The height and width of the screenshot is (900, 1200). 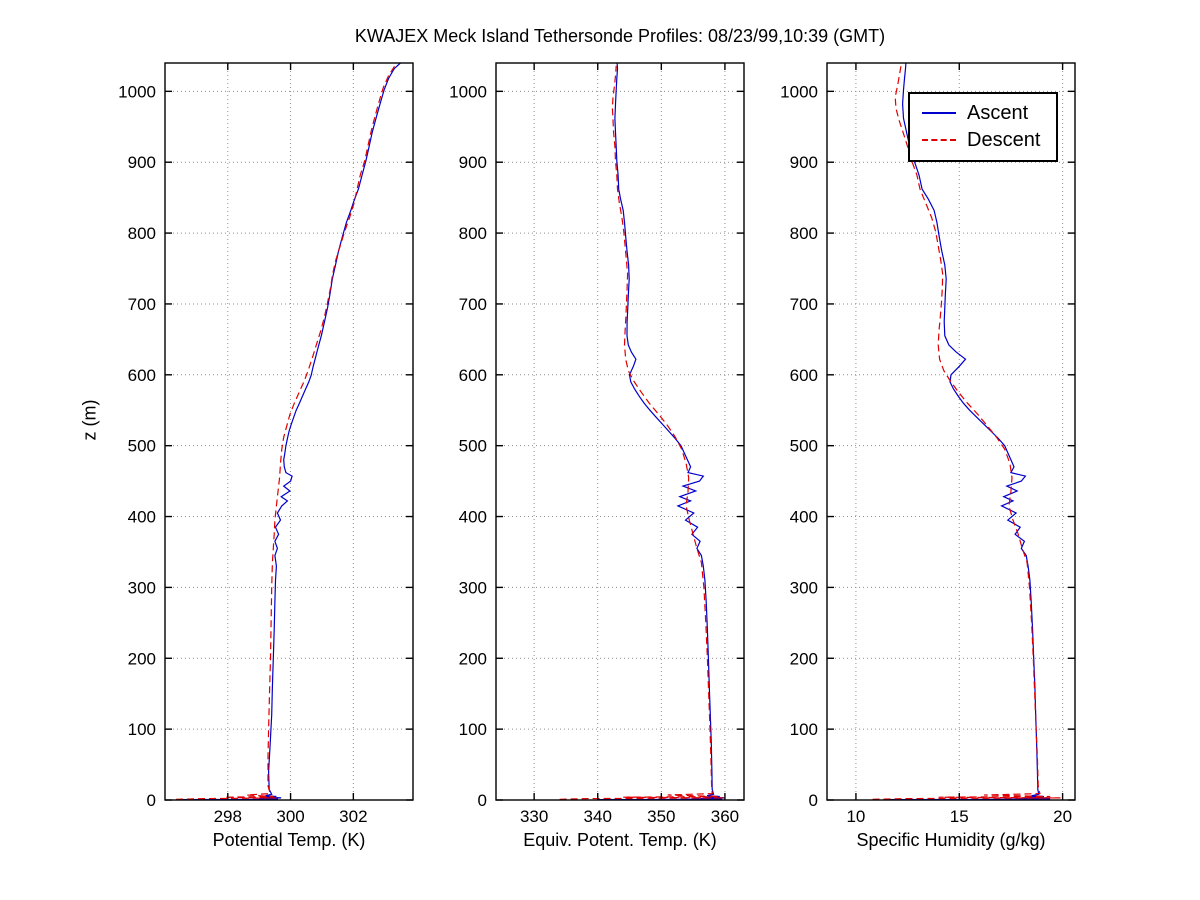 What do you see at coordinates (1004, 140) in the screenshot?
I see `legend-label-descent: Descent` at bounding box center [1004, 140].